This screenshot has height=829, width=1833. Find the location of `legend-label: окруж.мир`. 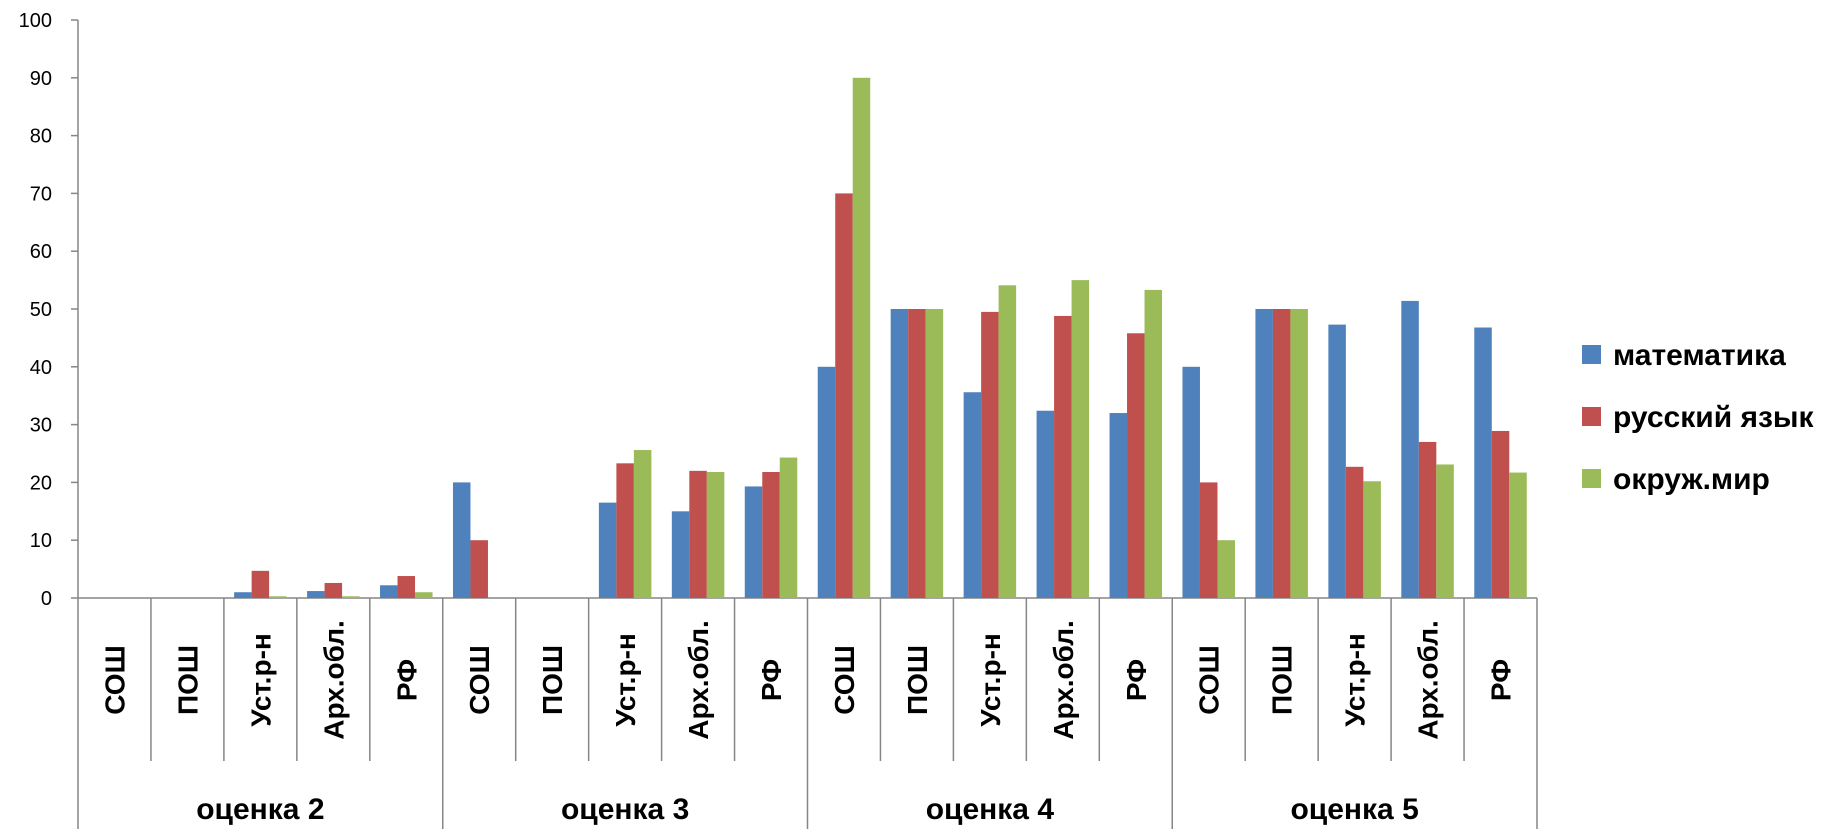

legend-label: окруж.мир is located at coordinates (1691, 479).